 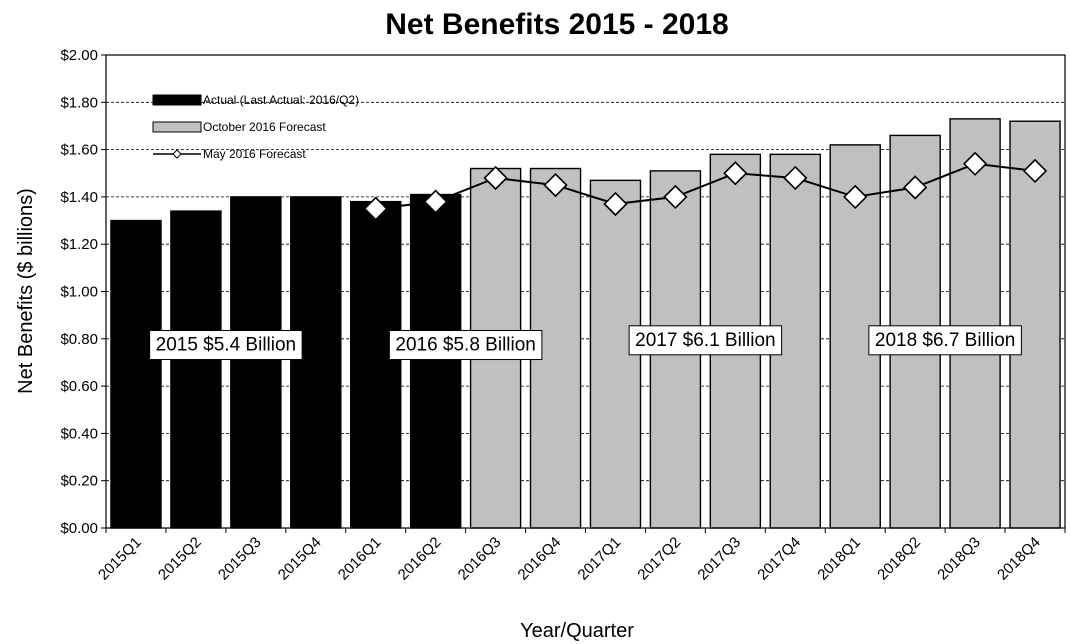 What do you see at coordinates (177, 154) in the screenshot?
I see `legend-marker` at bounding box center [177, 154].